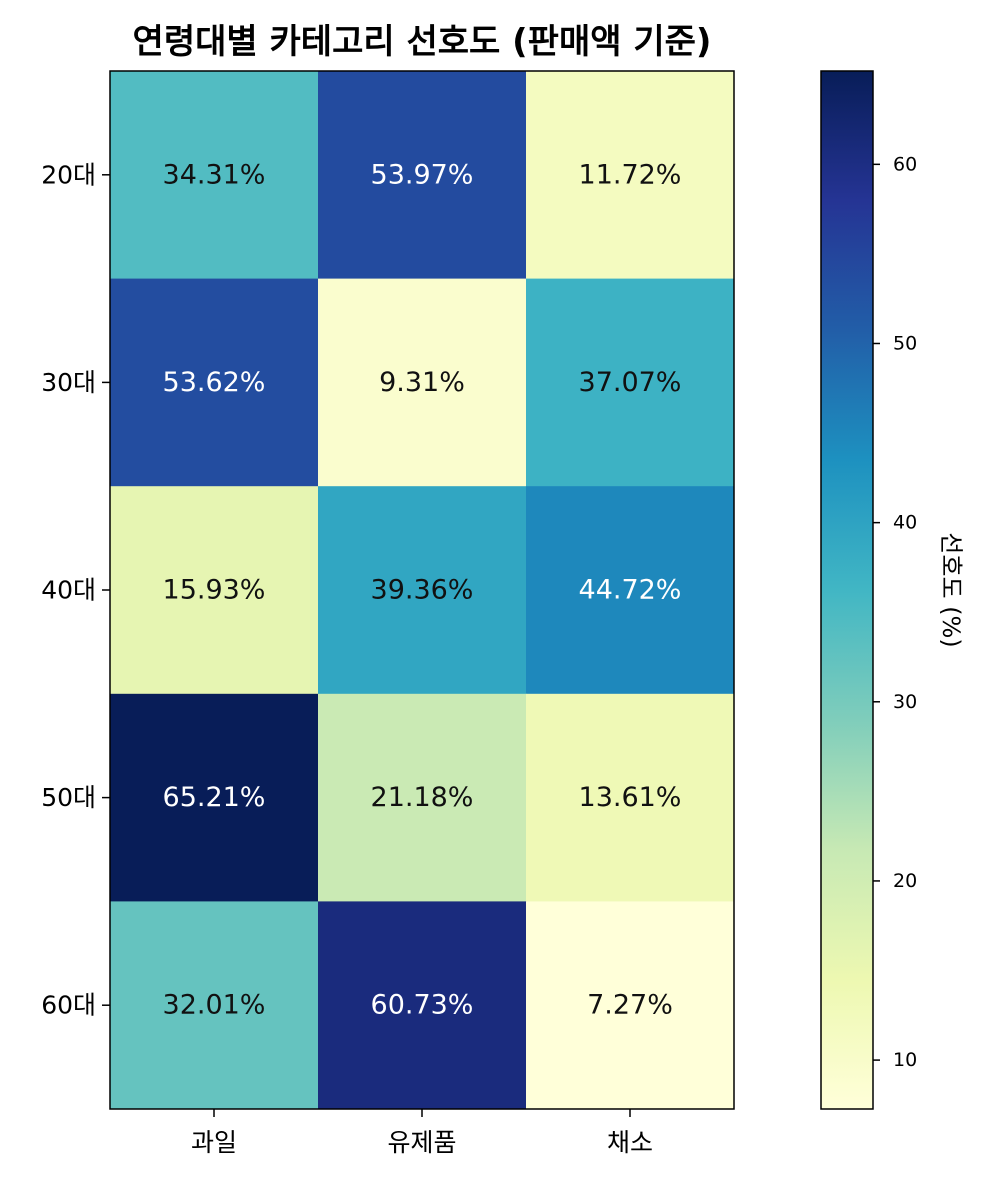  Describe the element at coordinates (905, 702) in the screenshot. I see `colorbar-tick-label: 30` at that location.